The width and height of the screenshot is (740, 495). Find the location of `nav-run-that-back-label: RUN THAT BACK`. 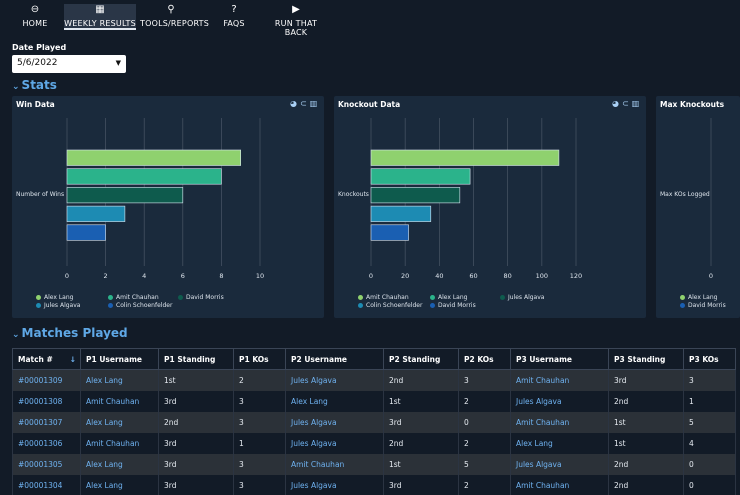

nav-run-that-back-label: RUN THAT BACK is located at coordinates (296, 28).